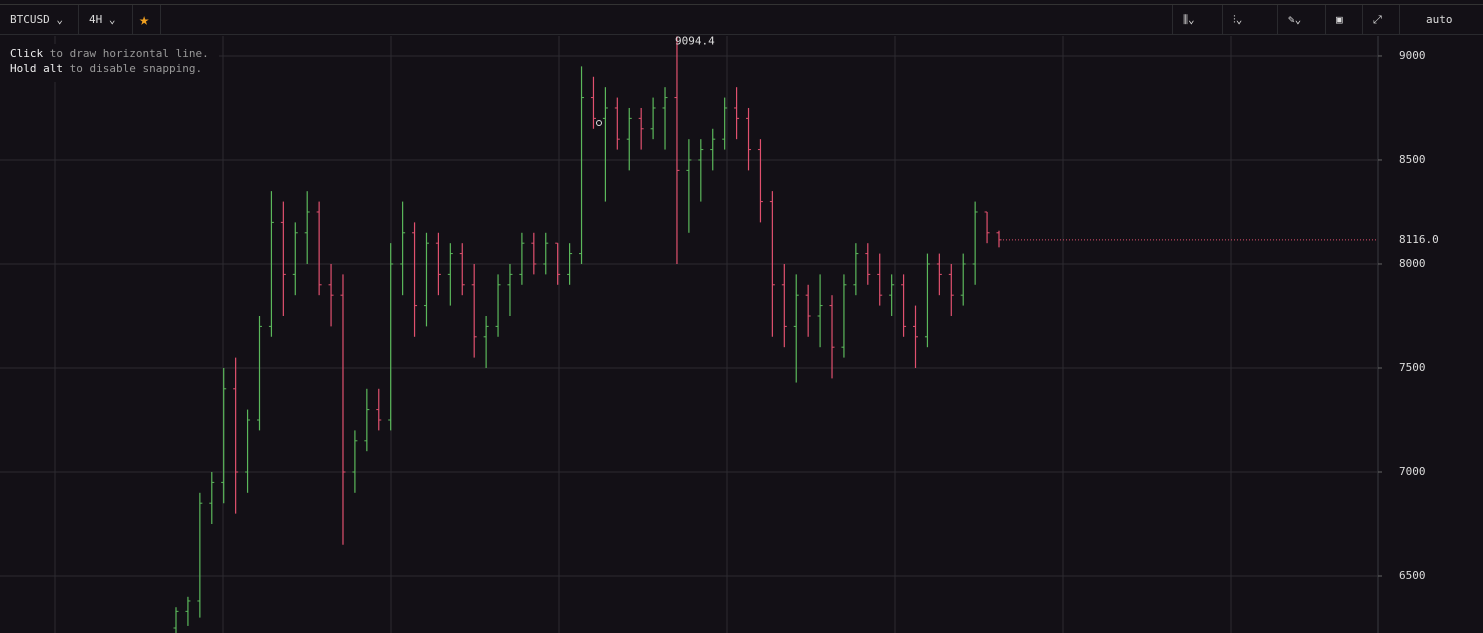 The image size is (1483, 633). Describe the element at coordinates (30, 19) in the screenshot. I see `symbol: BTCUSD` at that location.